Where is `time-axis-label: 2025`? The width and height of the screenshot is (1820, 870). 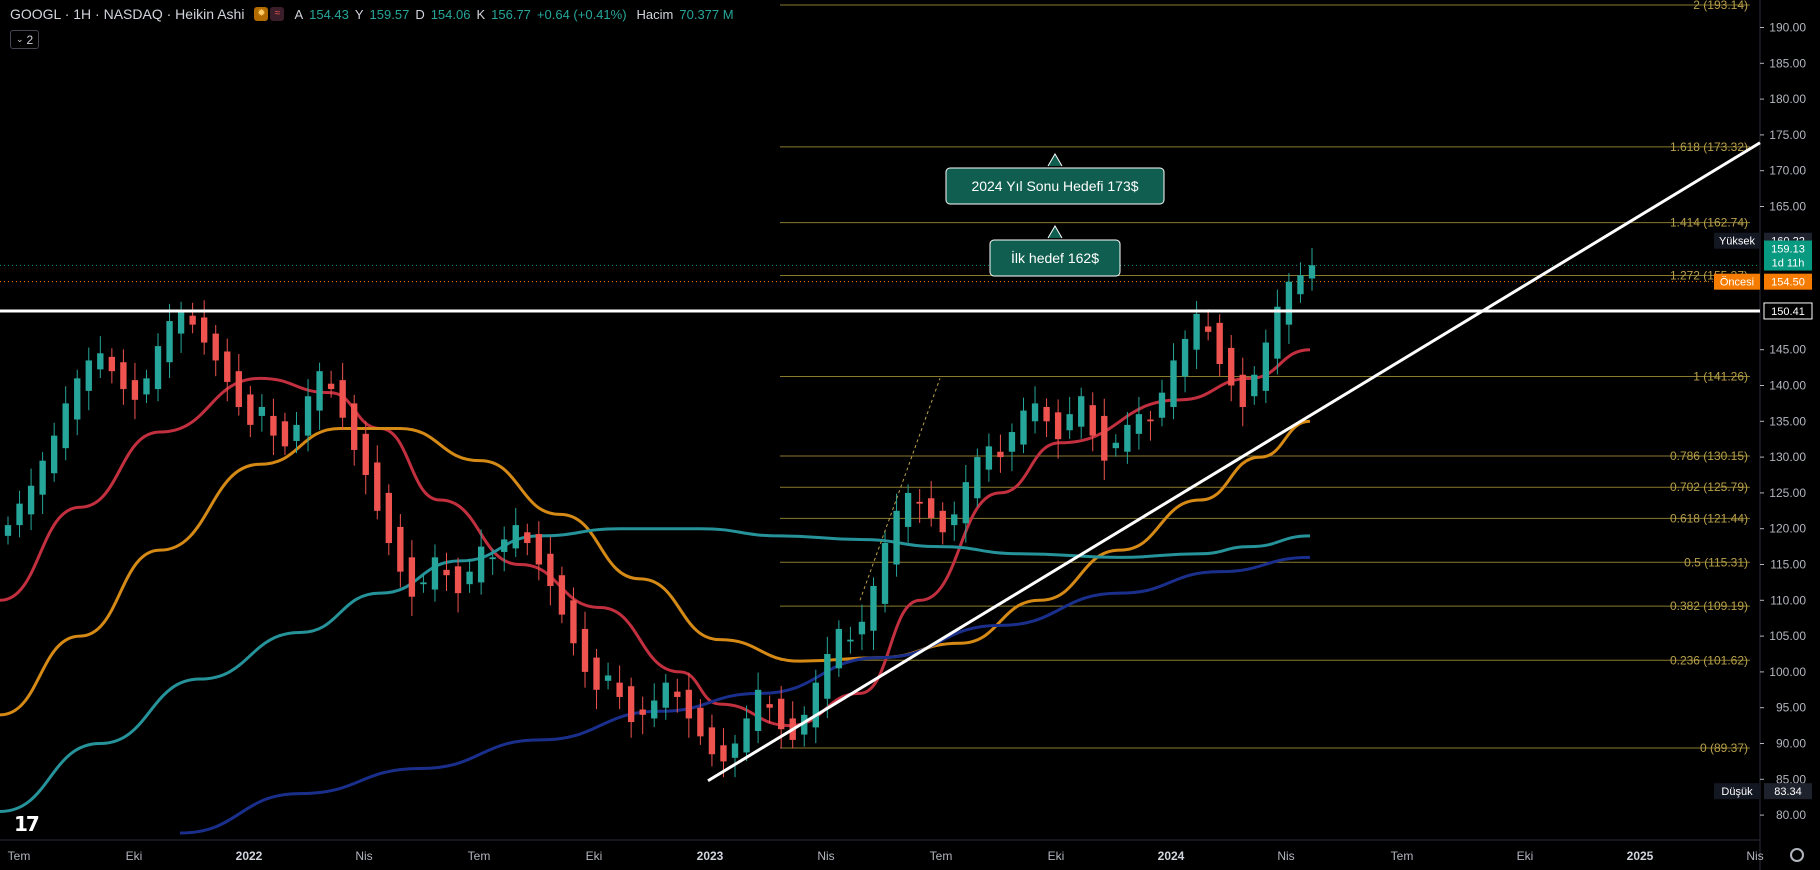
time-axis-label: 2025 is located at coordinates (1640, 856).